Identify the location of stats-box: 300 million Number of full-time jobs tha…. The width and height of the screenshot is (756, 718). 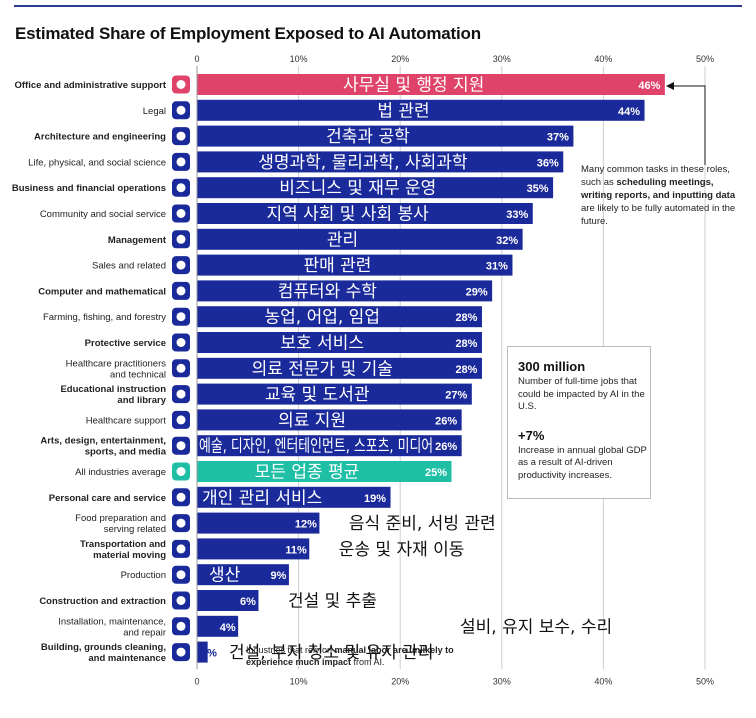
(579, 422).